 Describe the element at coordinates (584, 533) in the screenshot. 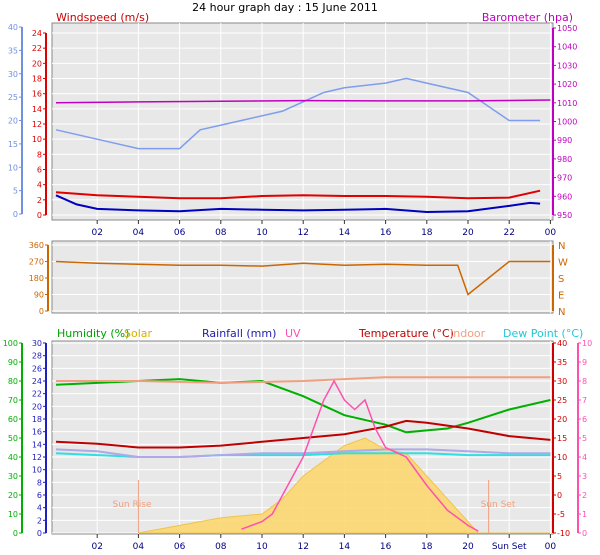

I see `uv-y-axis-tick-label: 0` at that location.